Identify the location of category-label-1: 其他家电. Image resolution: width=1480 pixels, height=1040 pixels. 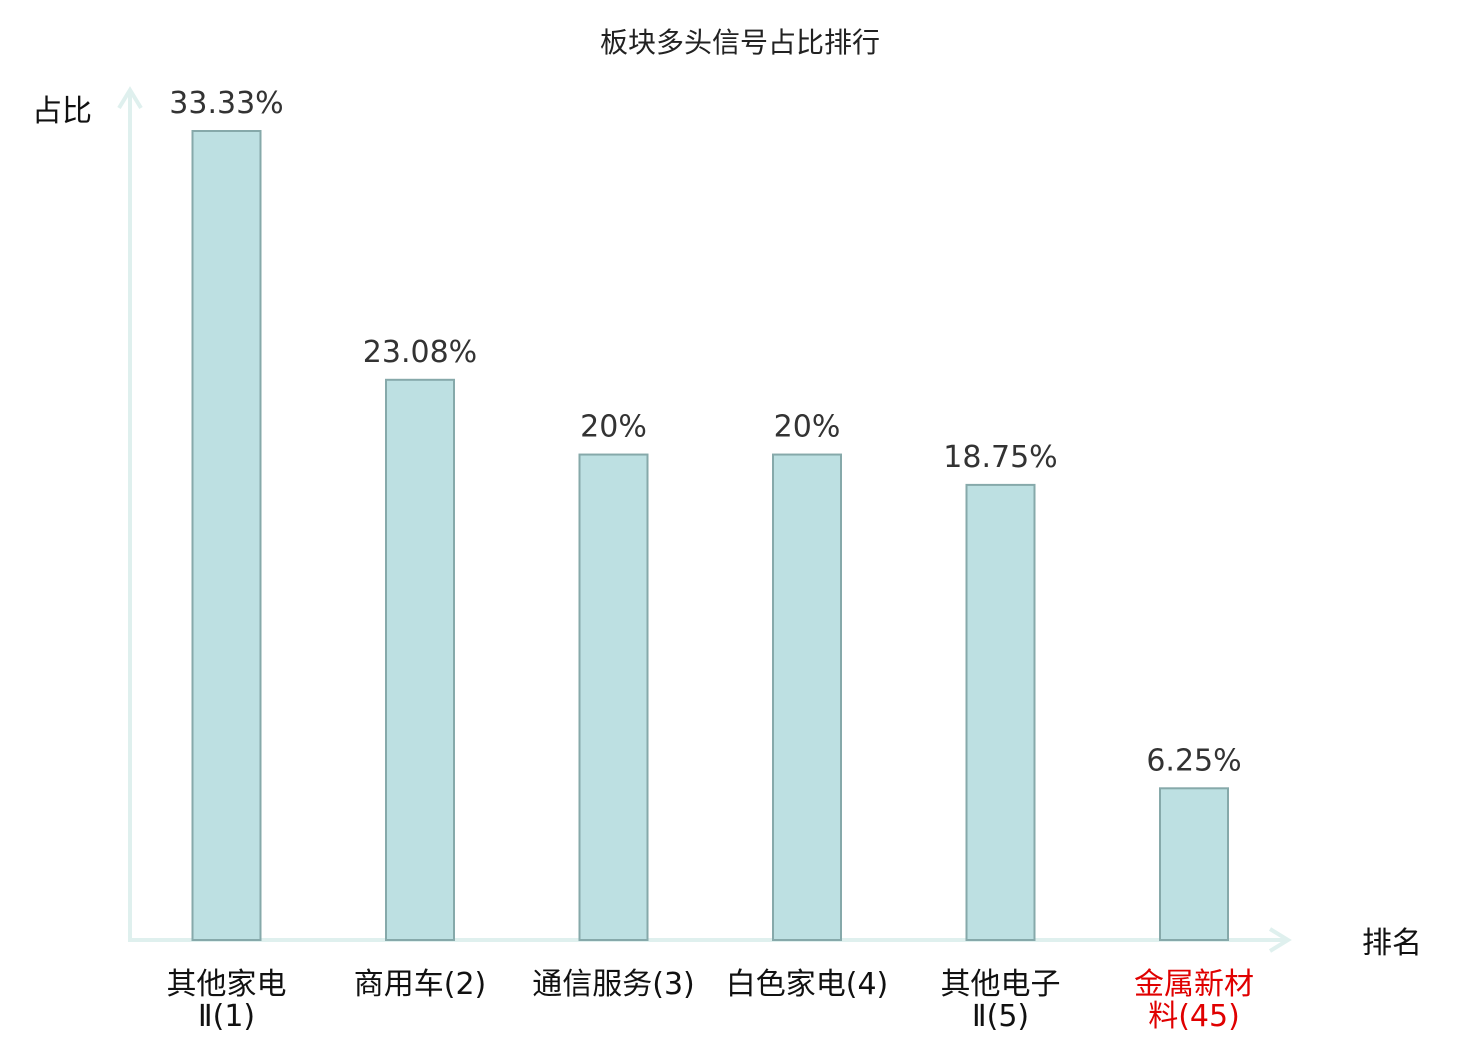
(227, 984).